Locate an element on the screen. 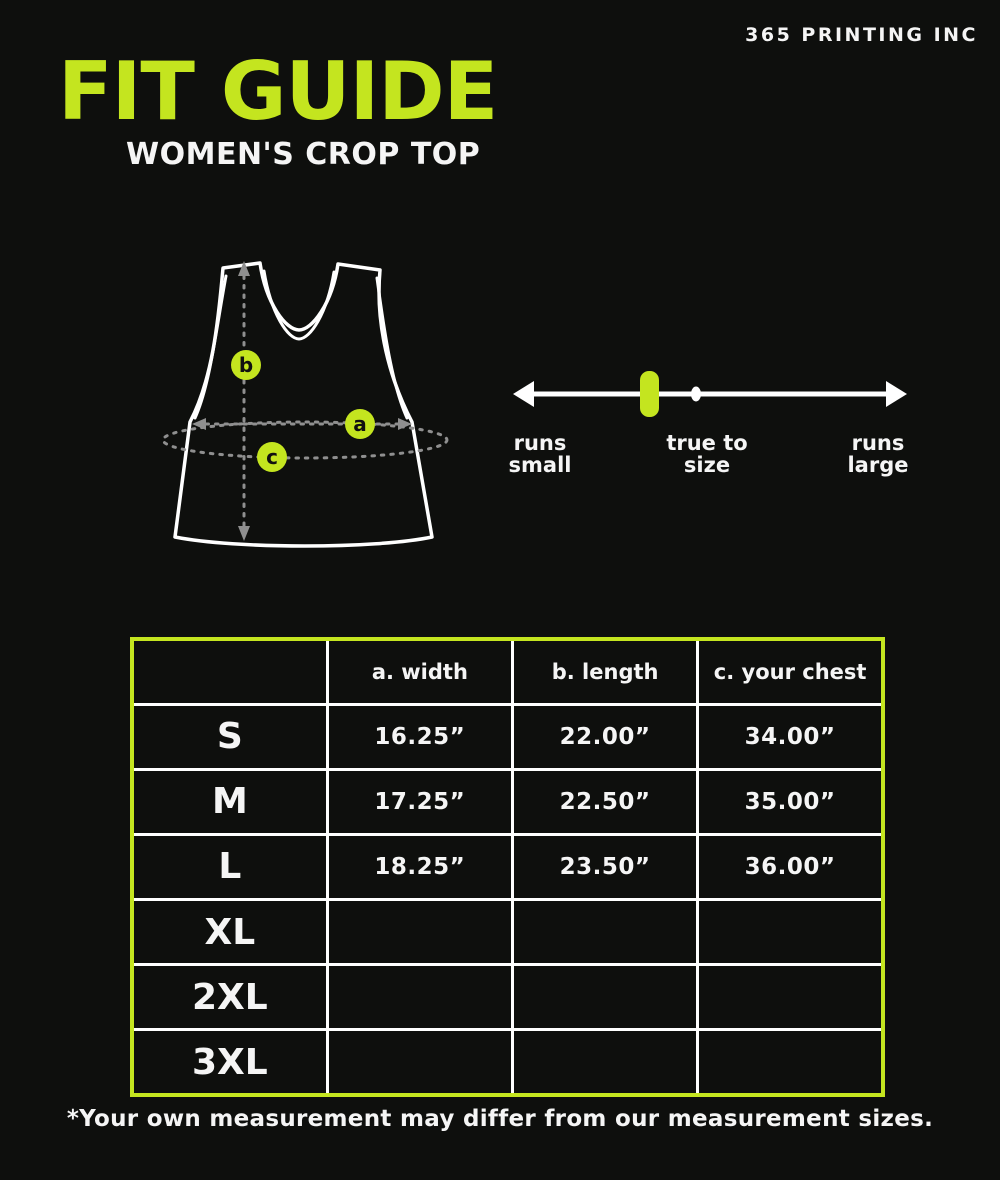  scale-arrow-left-icon is located at coordinates (523, 394).